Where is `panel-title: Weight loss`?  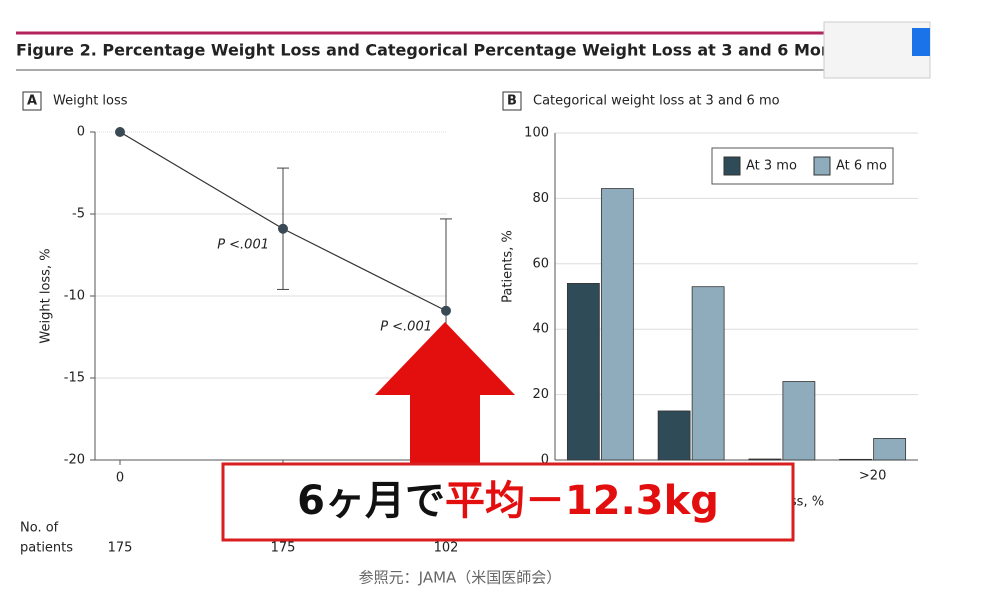
panel-title: Weight loss is located at coordinates (90, 101).